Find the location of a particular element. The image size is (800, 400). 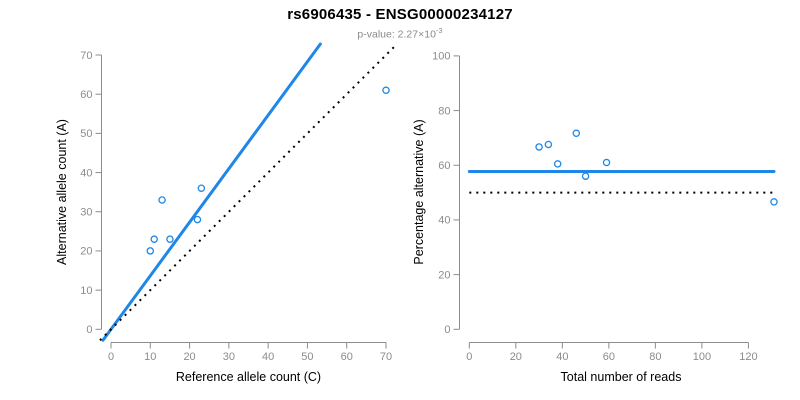

x-tick-label: 70 is located at coordinates (386, 357).